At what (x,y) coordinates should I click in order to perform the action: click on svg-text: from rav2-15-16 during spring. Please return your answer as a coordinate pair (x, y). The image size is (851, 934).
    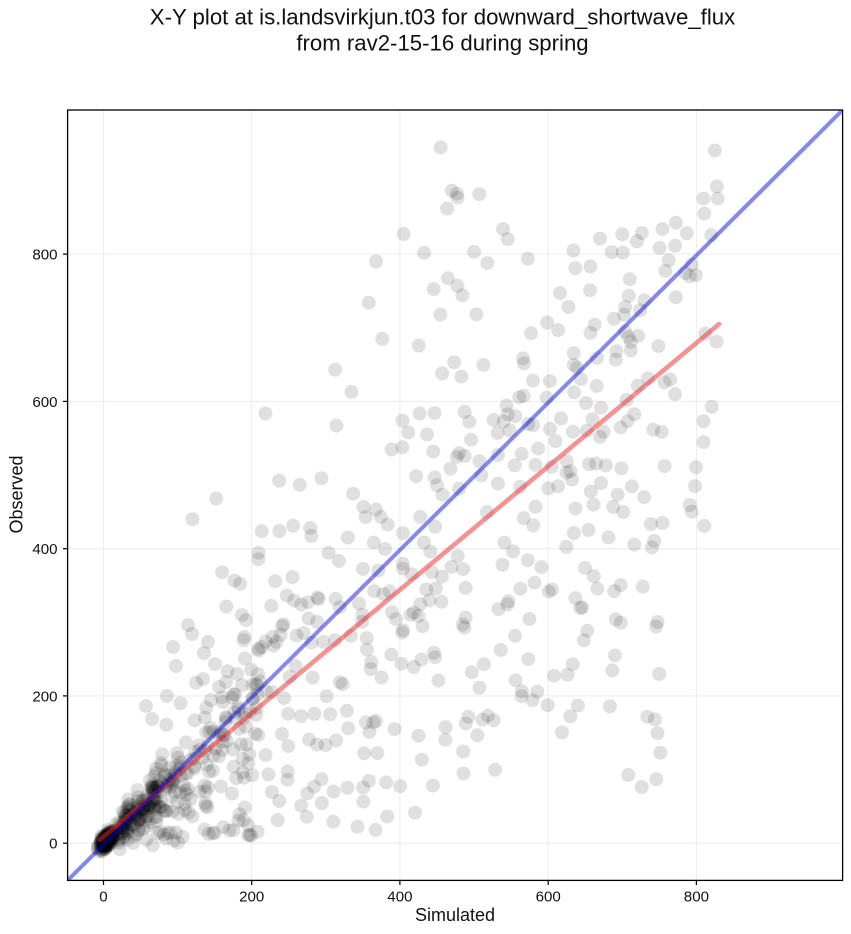
    Looking at the image, I should click on (442, 42).